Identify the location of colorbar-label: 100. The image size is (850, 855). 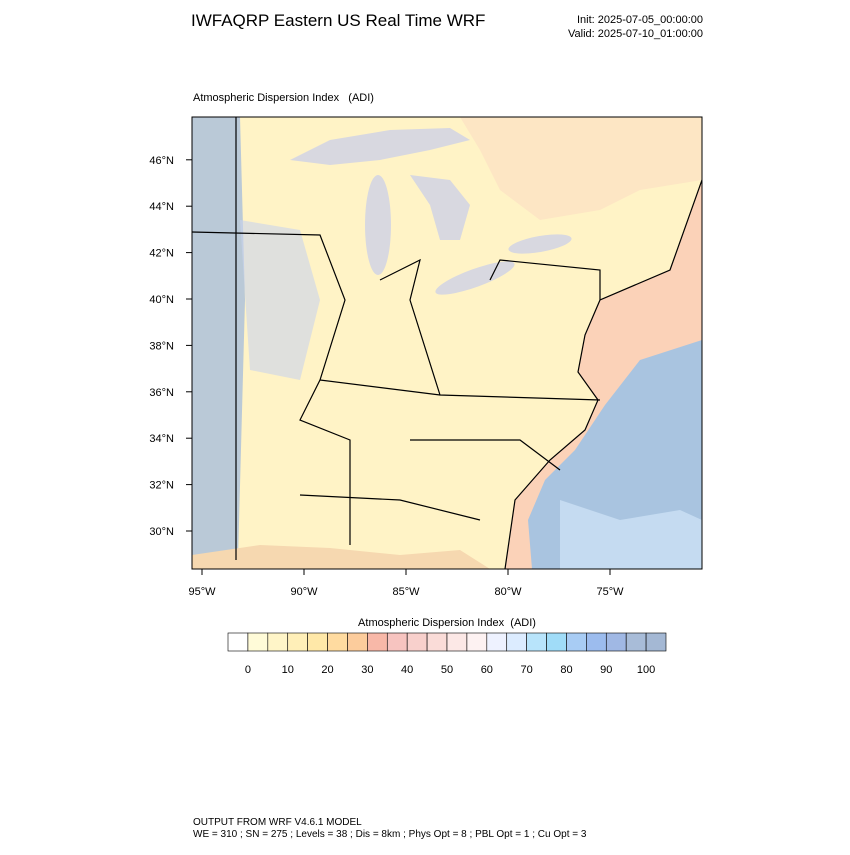
(646, 670).